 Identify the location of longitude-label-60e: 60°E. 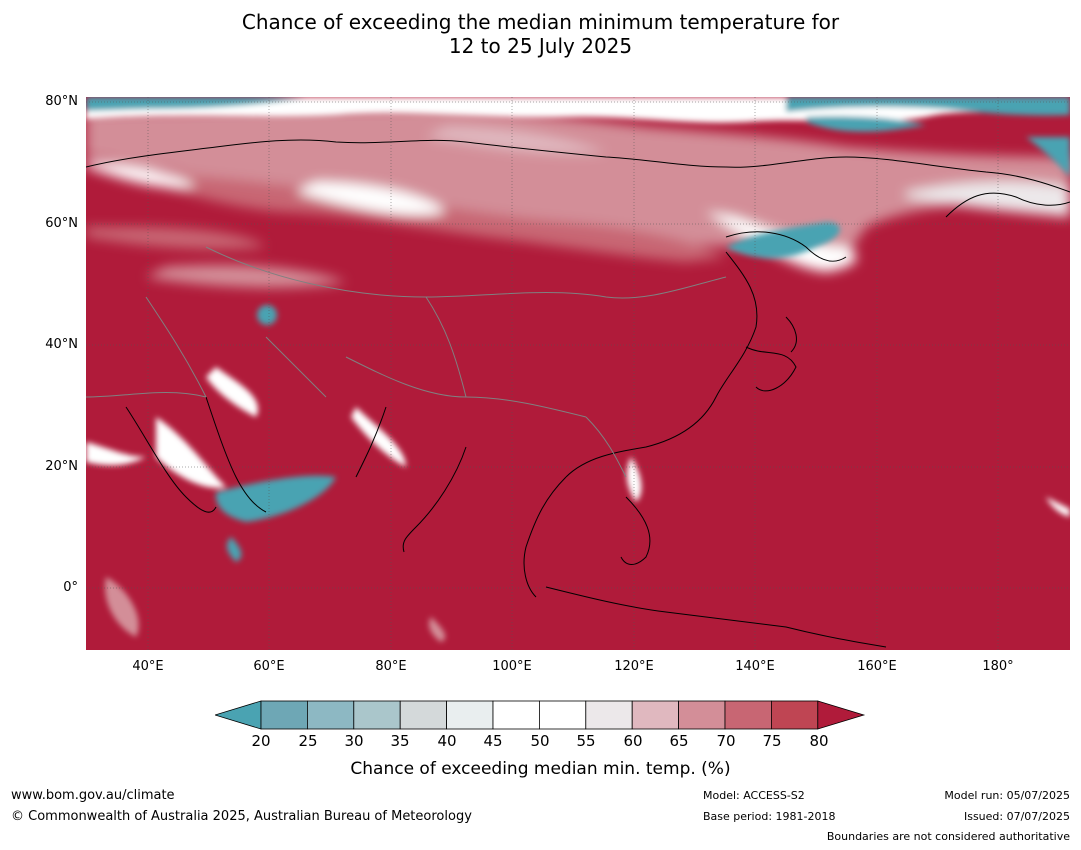
(269, 666).